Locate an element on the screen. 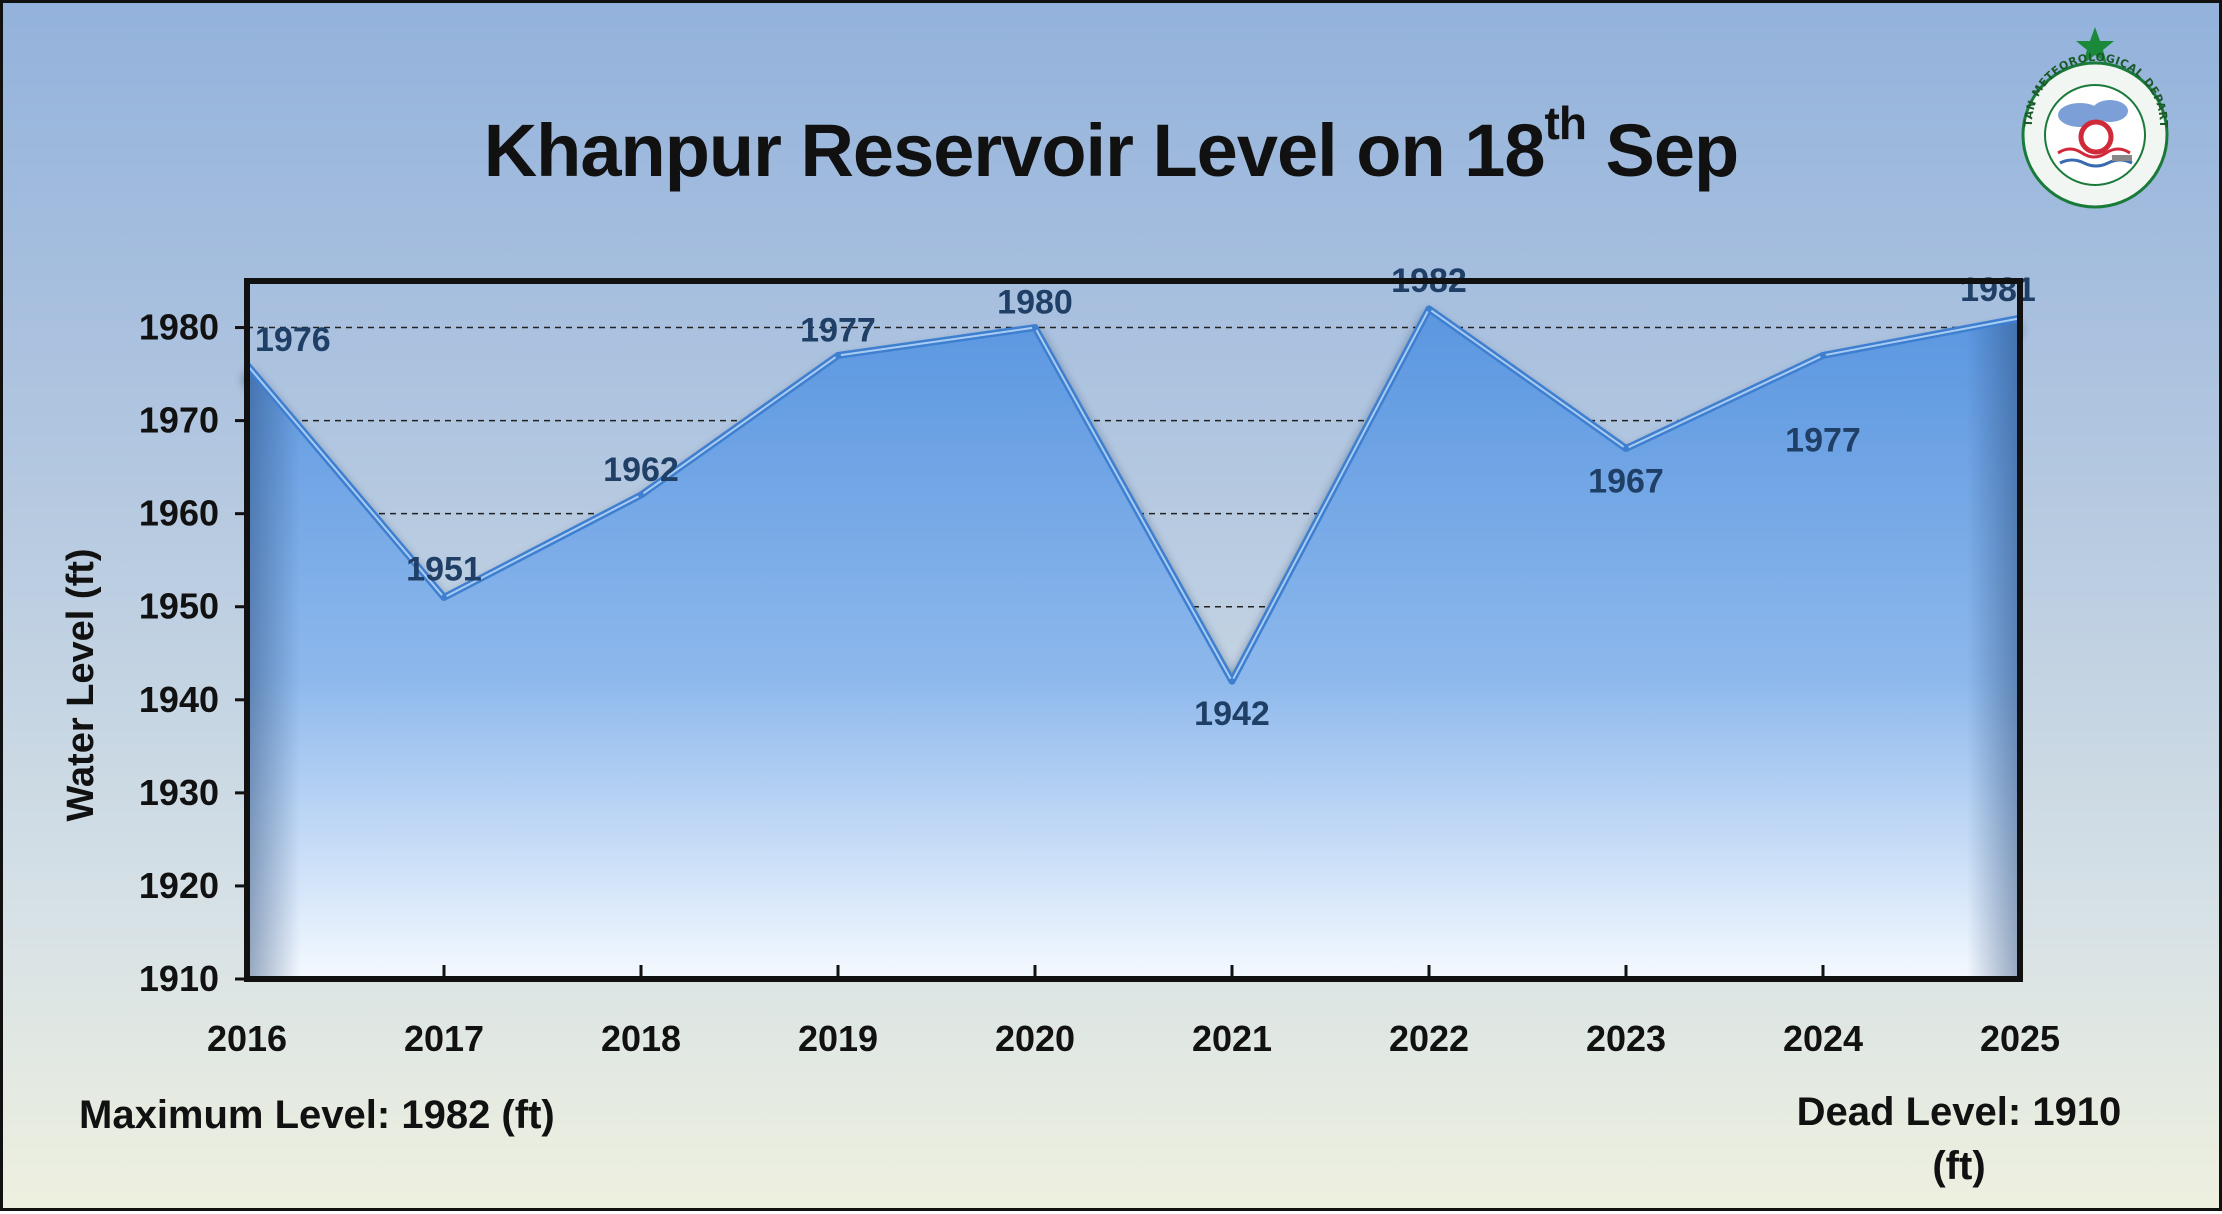 The height and width of the screenshot is (1214, 2222). y-tick-label: 1940 is located at coordinates (179, 699).